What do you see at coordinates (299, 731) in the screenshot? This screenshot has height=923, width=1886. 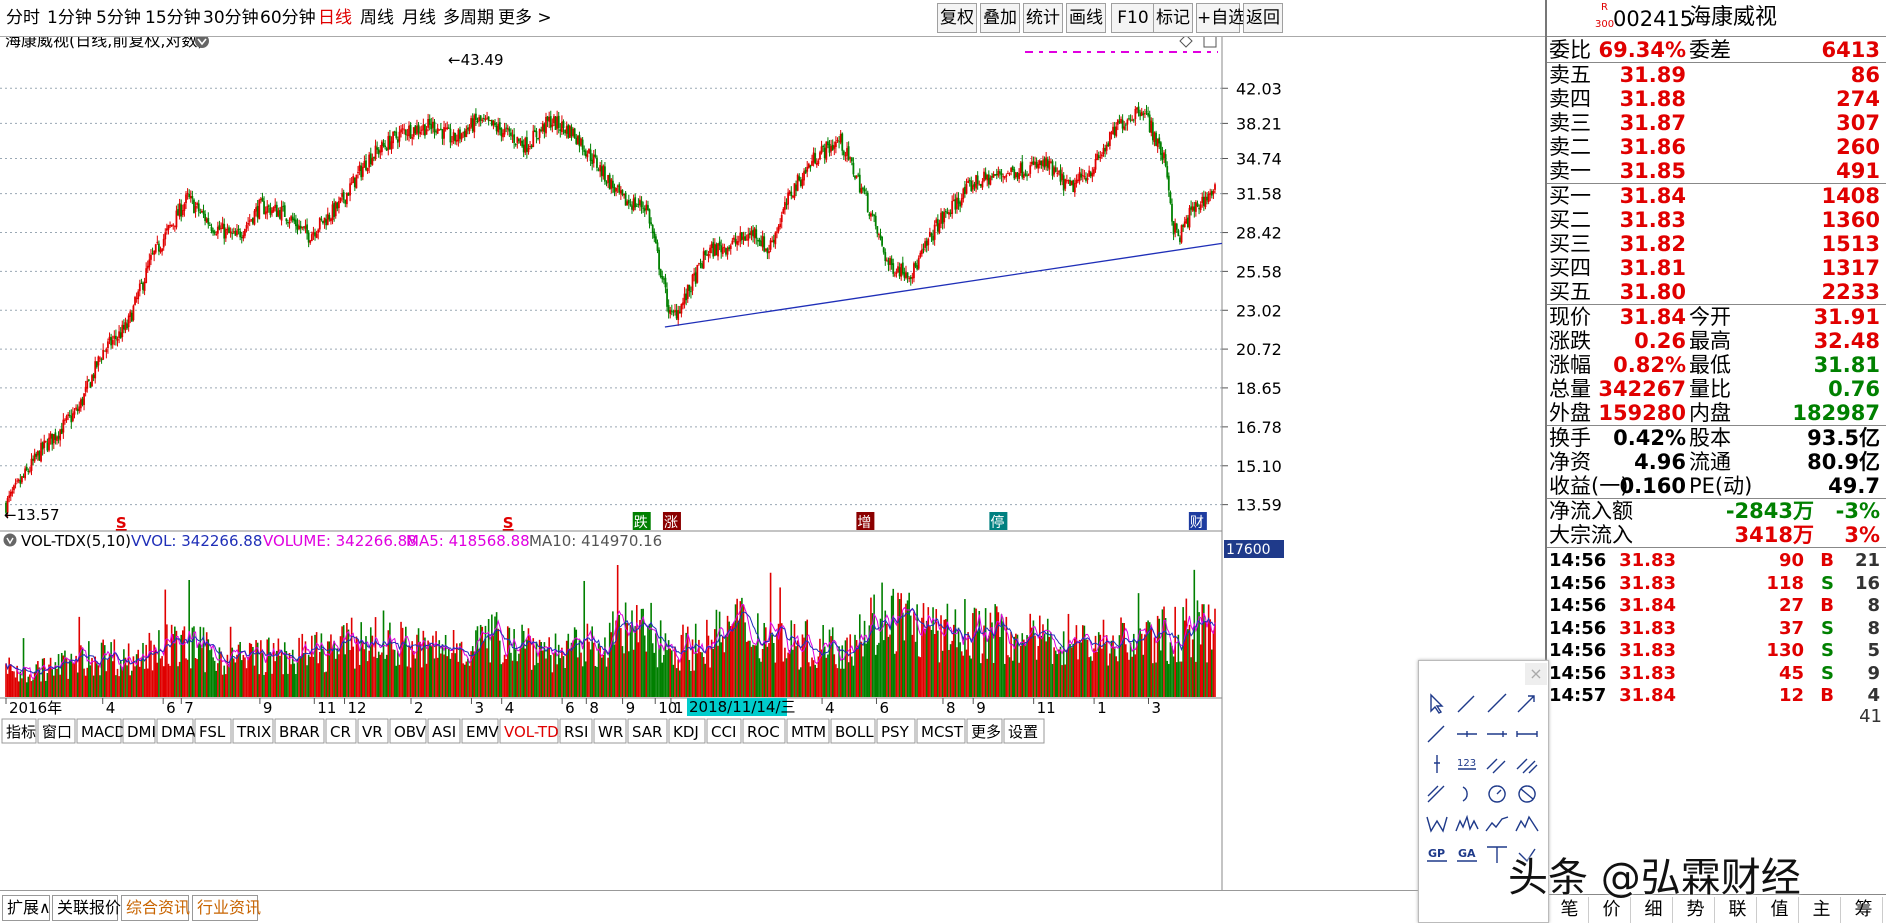 I see `indicator-tab: BRAR` at bounding box center [299, 731].